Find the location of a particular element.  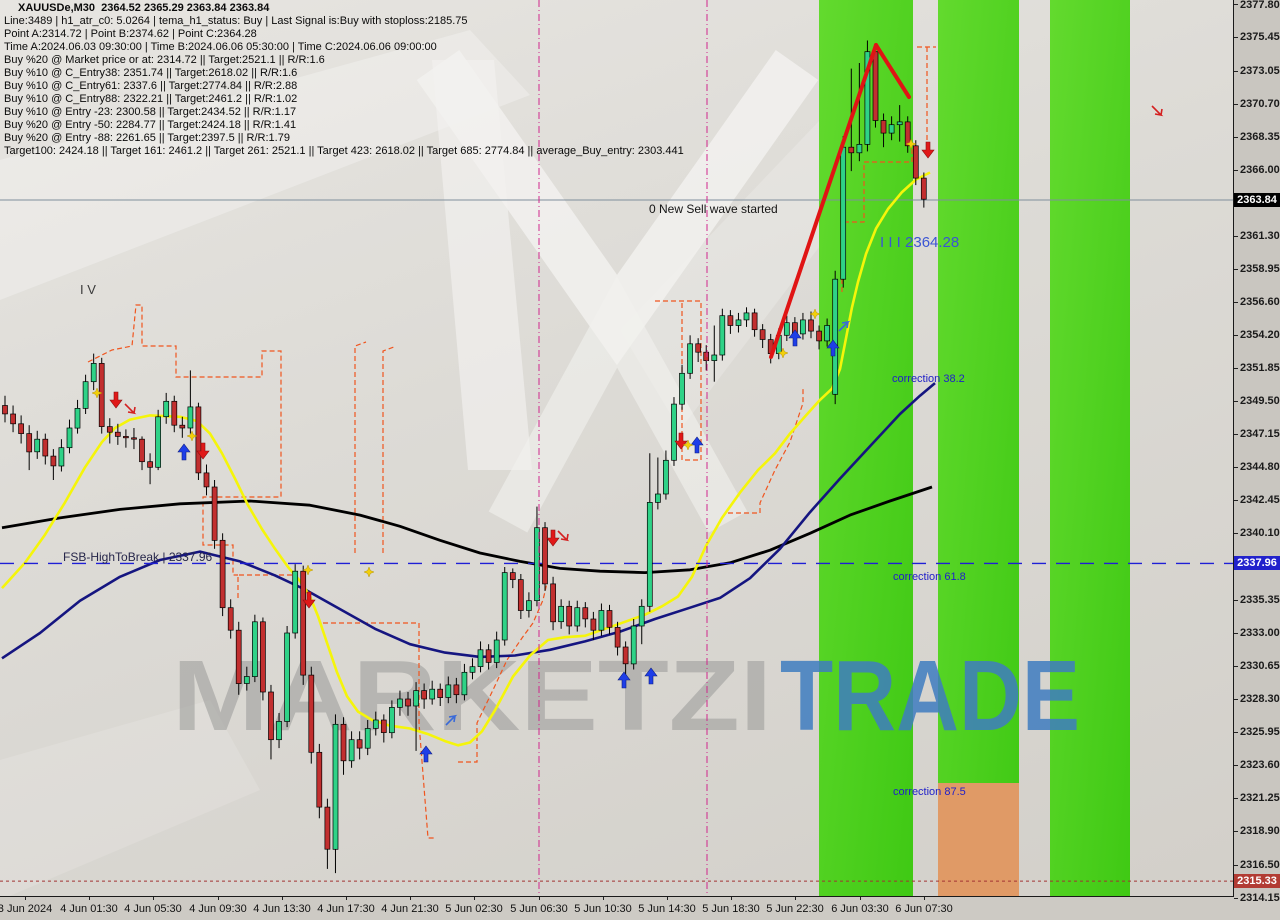

price-axis-label: 2328.30 is located at coordinates (1260, 699).